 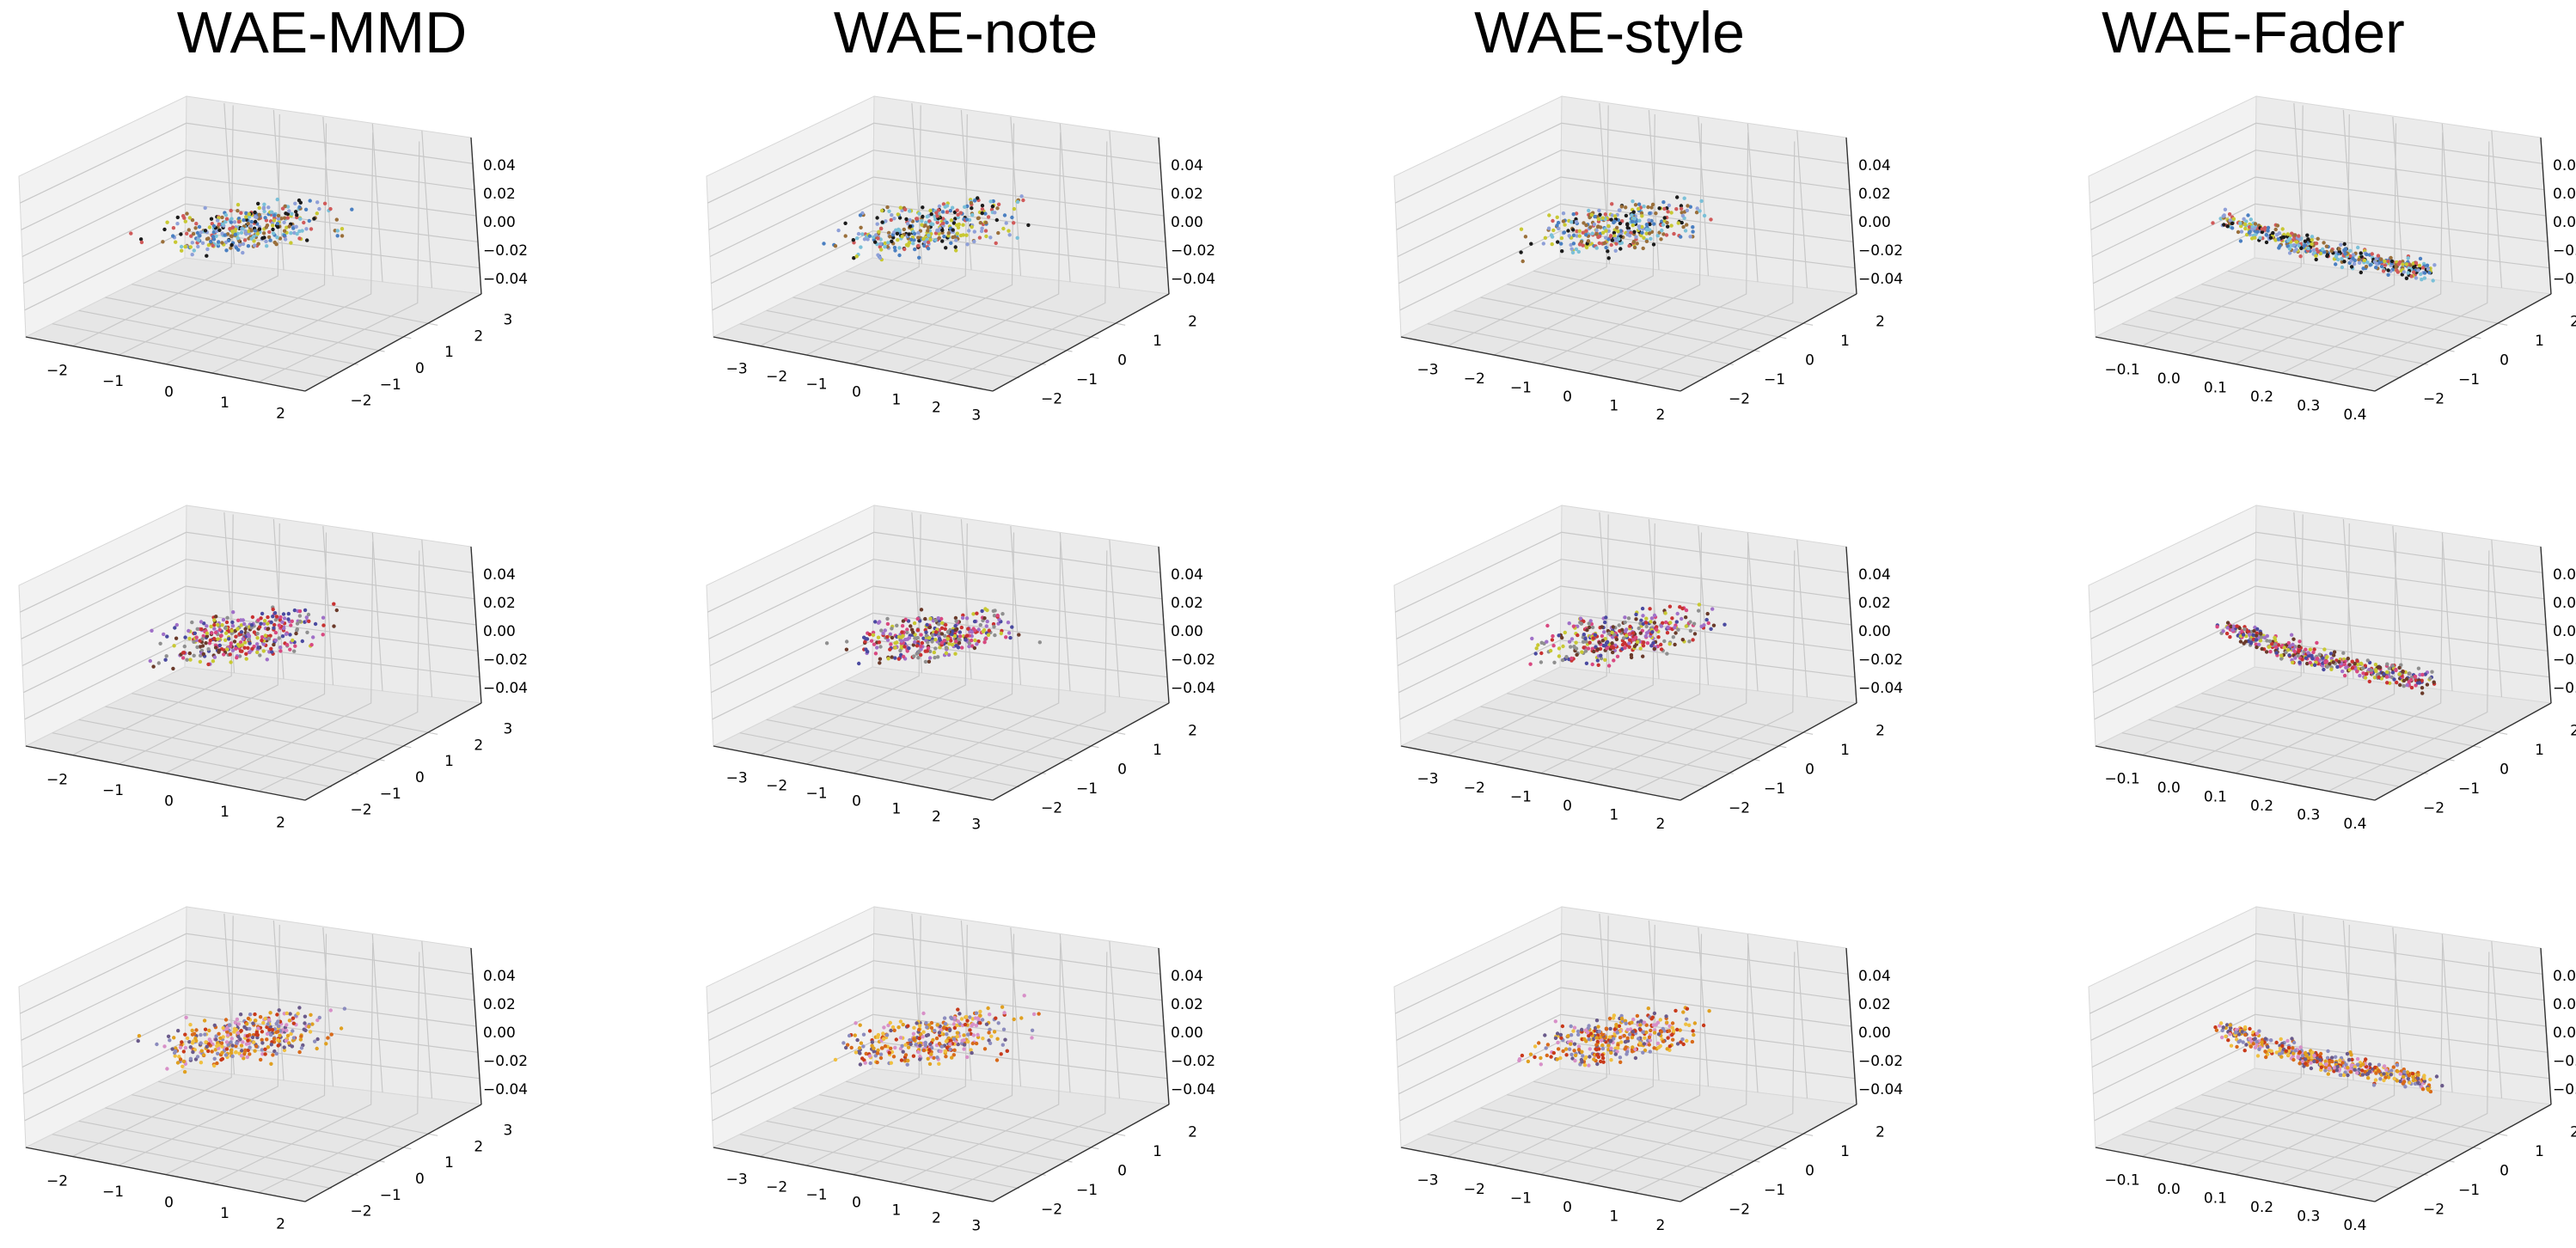 What do you see at coordinates (1474, 788) in the screenshot?
I see `x-tick-label: −2` at bounding box center [1474, 788].